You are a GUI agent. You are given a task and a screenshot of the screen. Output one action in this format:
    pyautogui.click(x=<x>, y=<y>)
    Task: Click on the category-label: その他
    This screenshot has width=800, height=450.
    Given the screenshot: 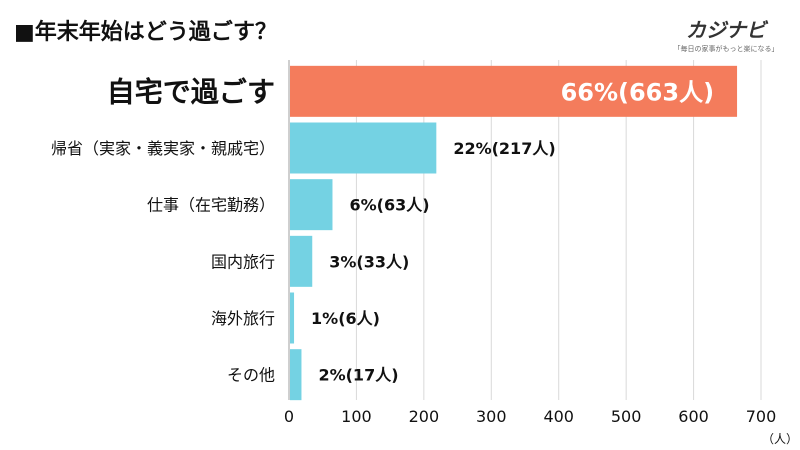 What is the action you would take?
    pyautogui.click(x=251, y=375)
    